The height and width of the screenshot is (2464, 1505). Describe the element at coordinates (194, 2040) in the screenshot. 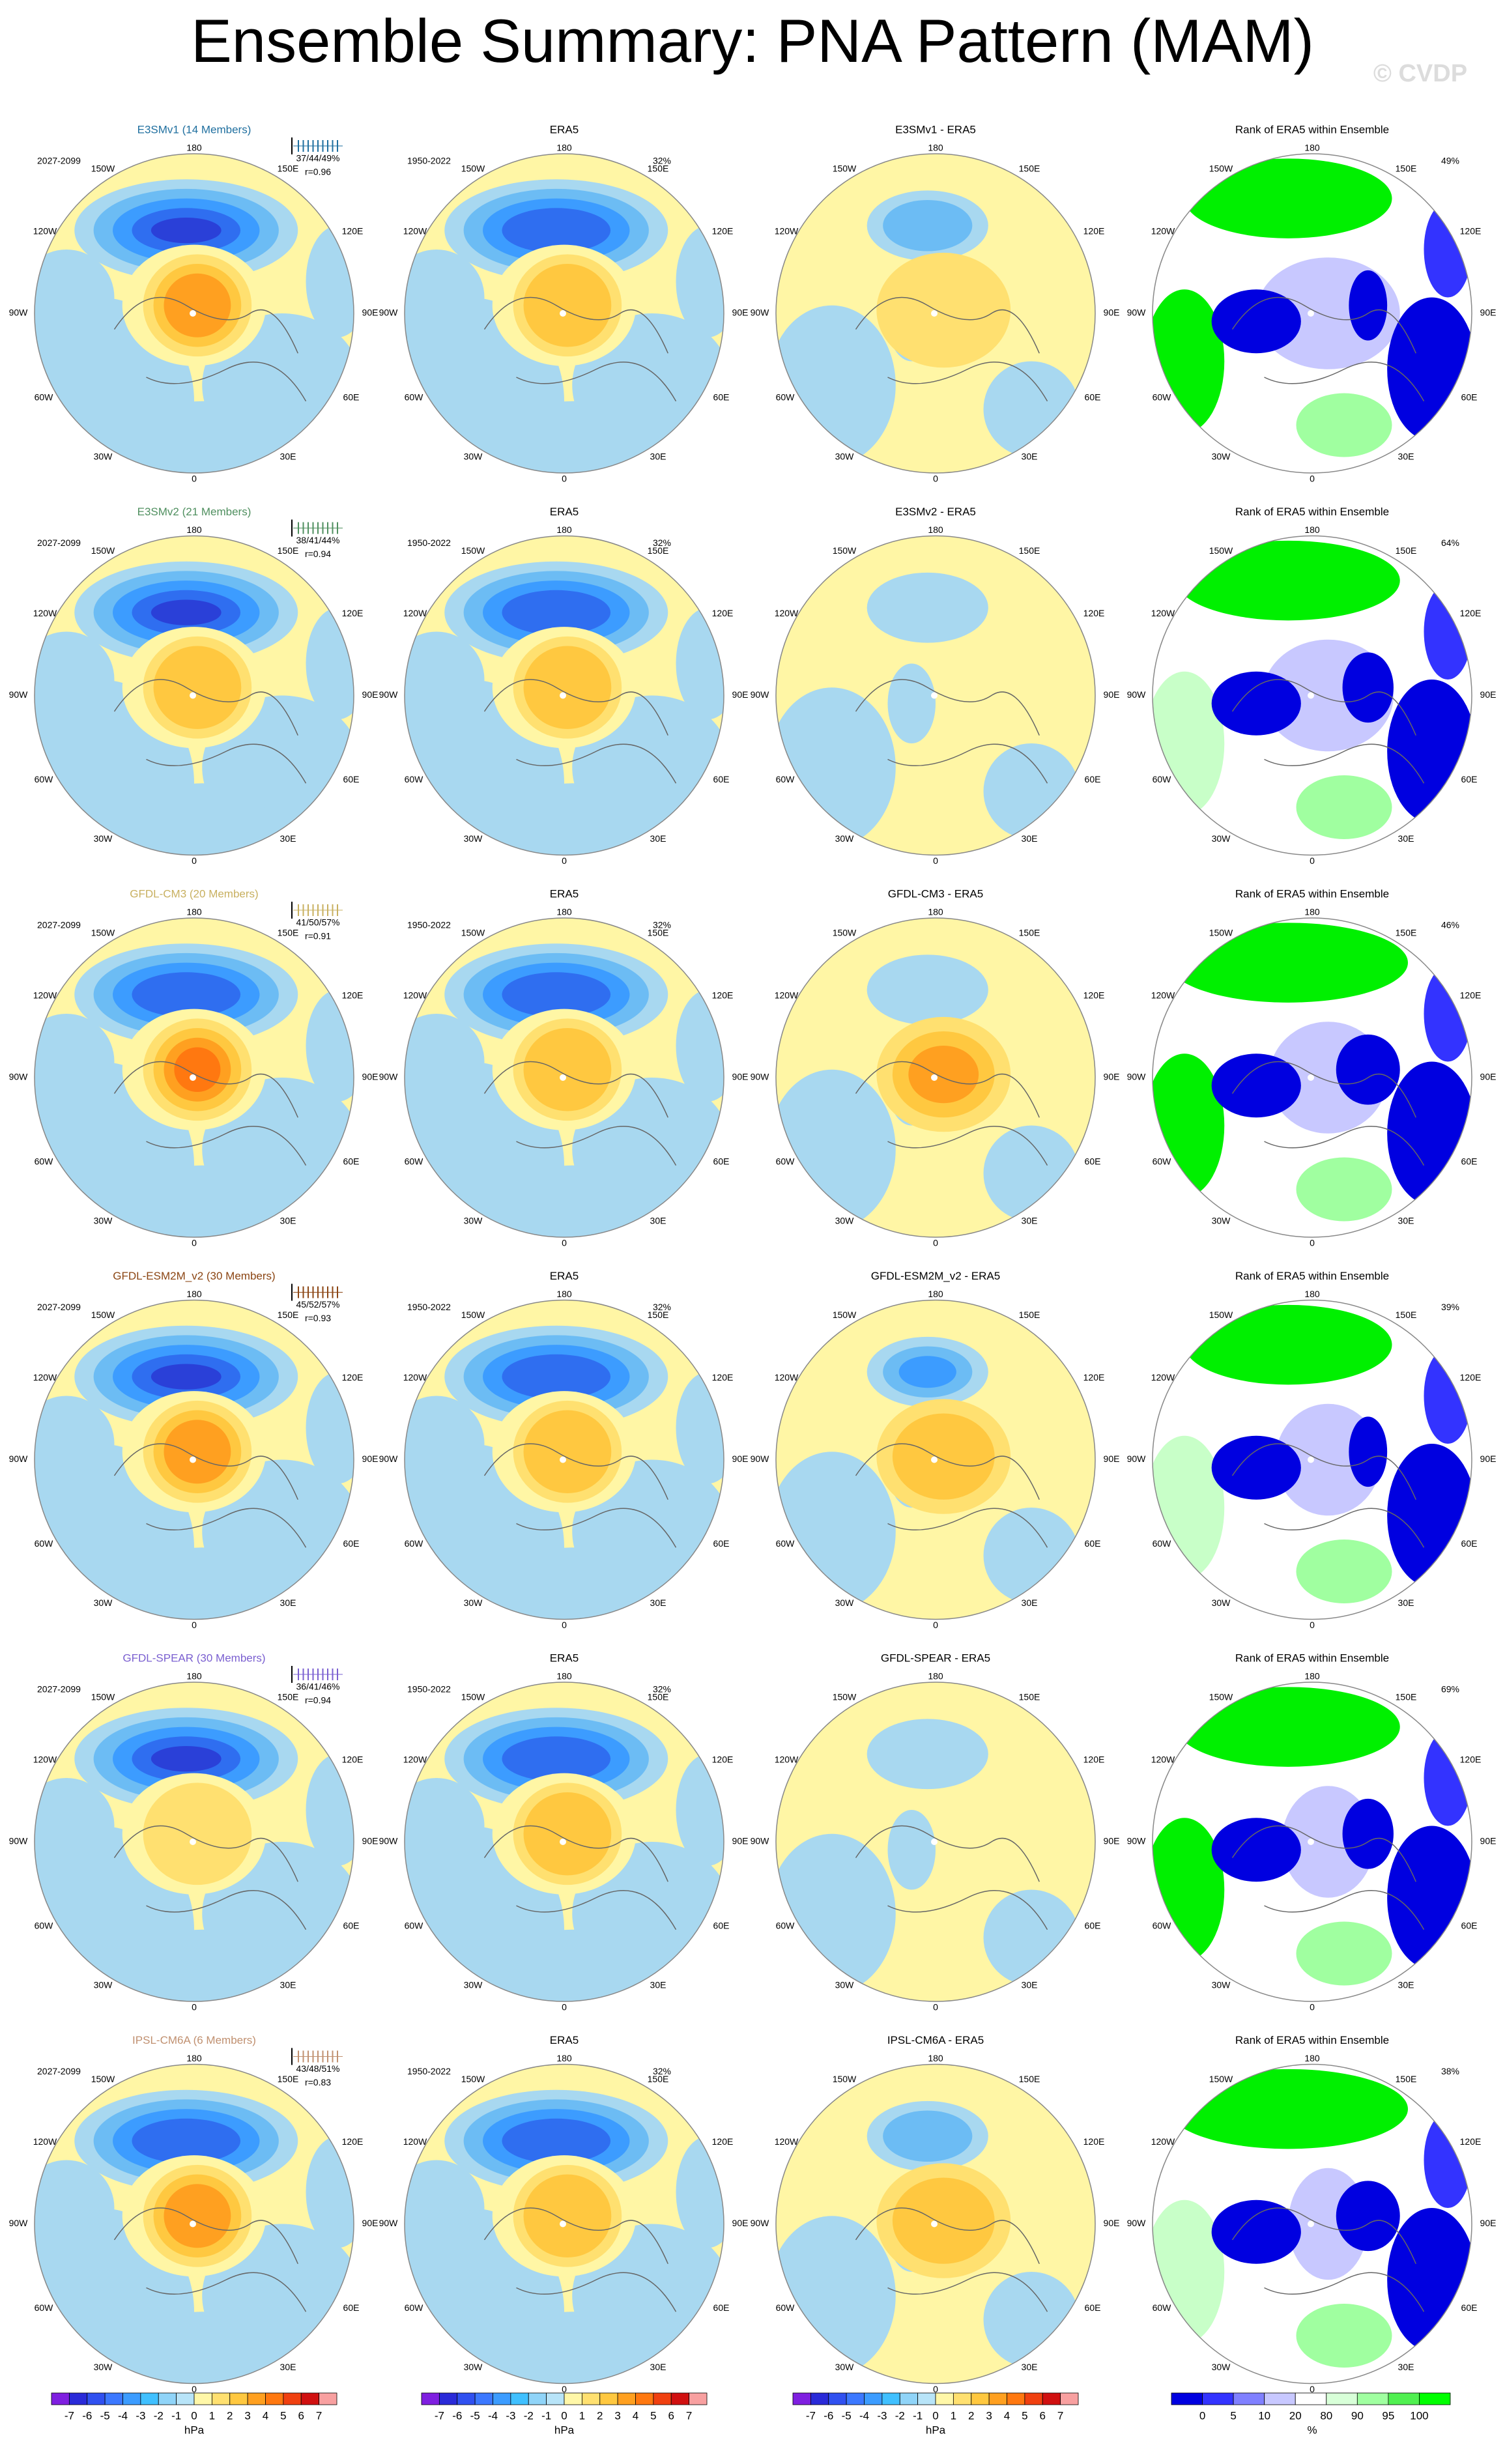

I see `model-title: IPSL-CM6A (6 Members)` at that location.